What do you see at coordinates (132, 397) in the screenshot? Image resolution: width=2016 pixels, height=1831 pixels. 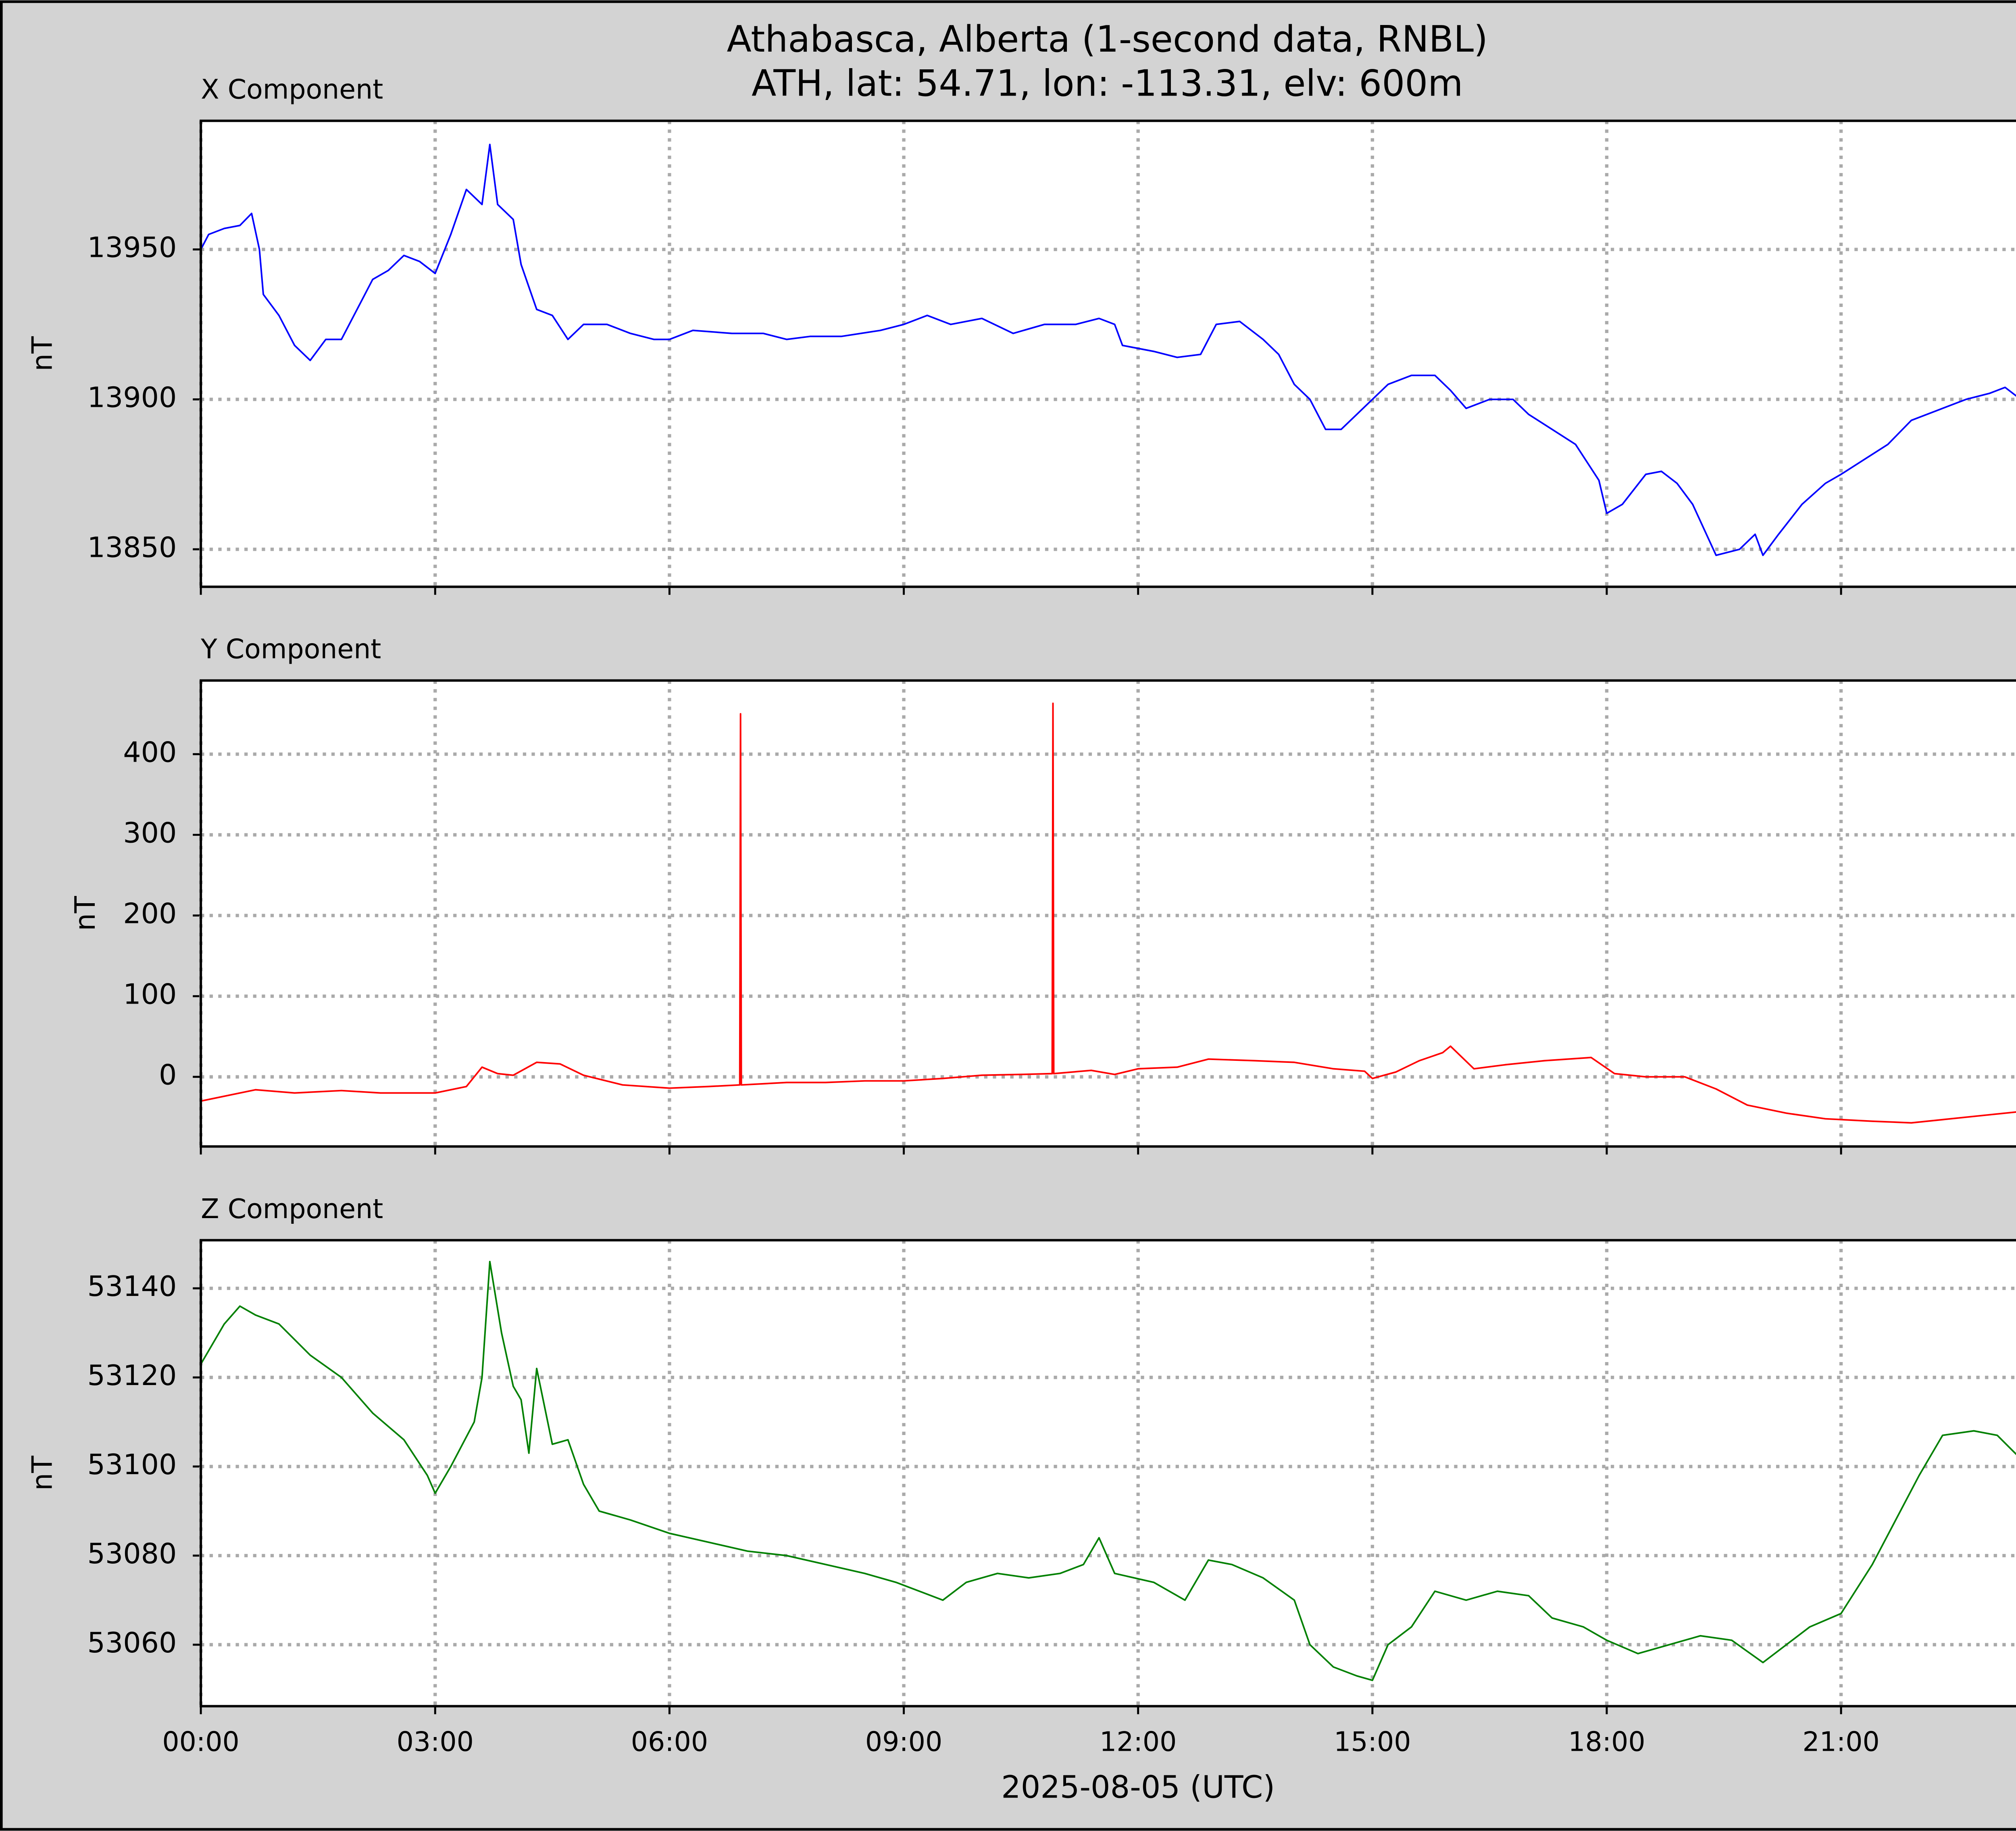 I see `y-tick-label: 13900` at bounding box center [132, 397].